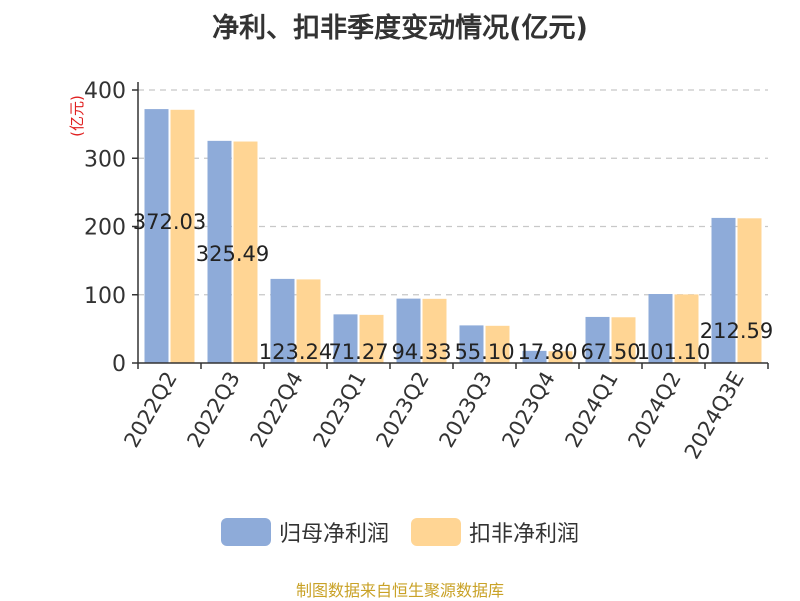 The height and width of the screenshot is (601, 800). I want to click on data-label: 101.10, so click(673, 352).